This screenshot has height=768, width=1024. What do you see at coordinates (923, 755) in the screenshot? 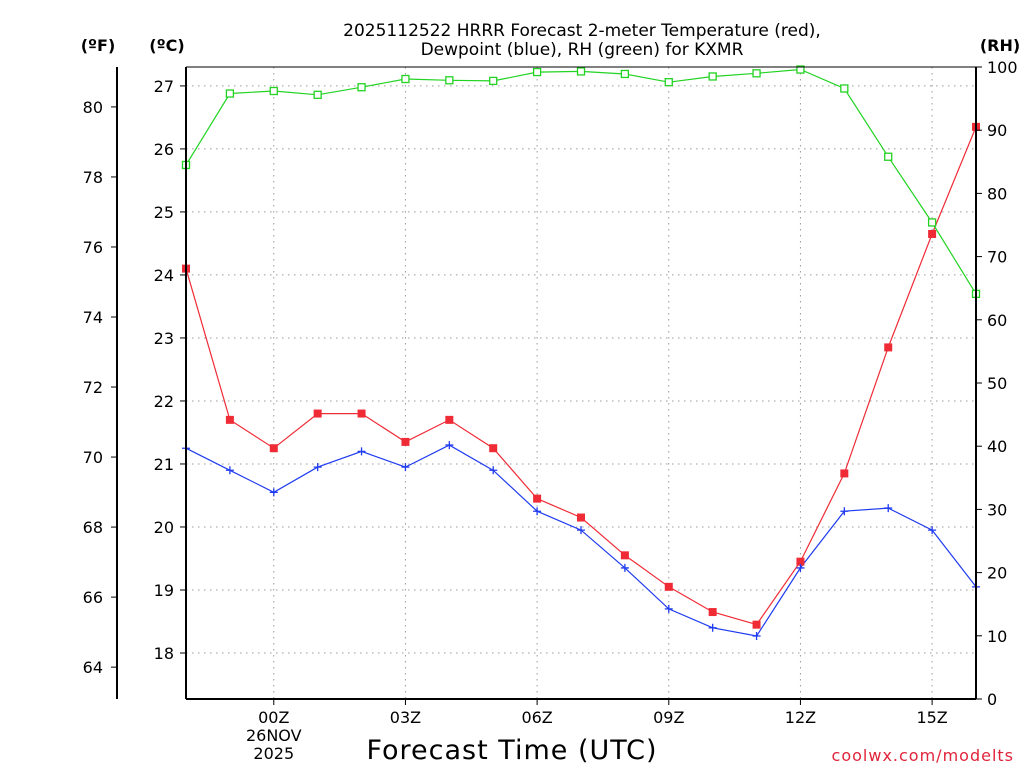
I see `credit-text: coolwx.com/modelts` at bounding box center [923, 755].